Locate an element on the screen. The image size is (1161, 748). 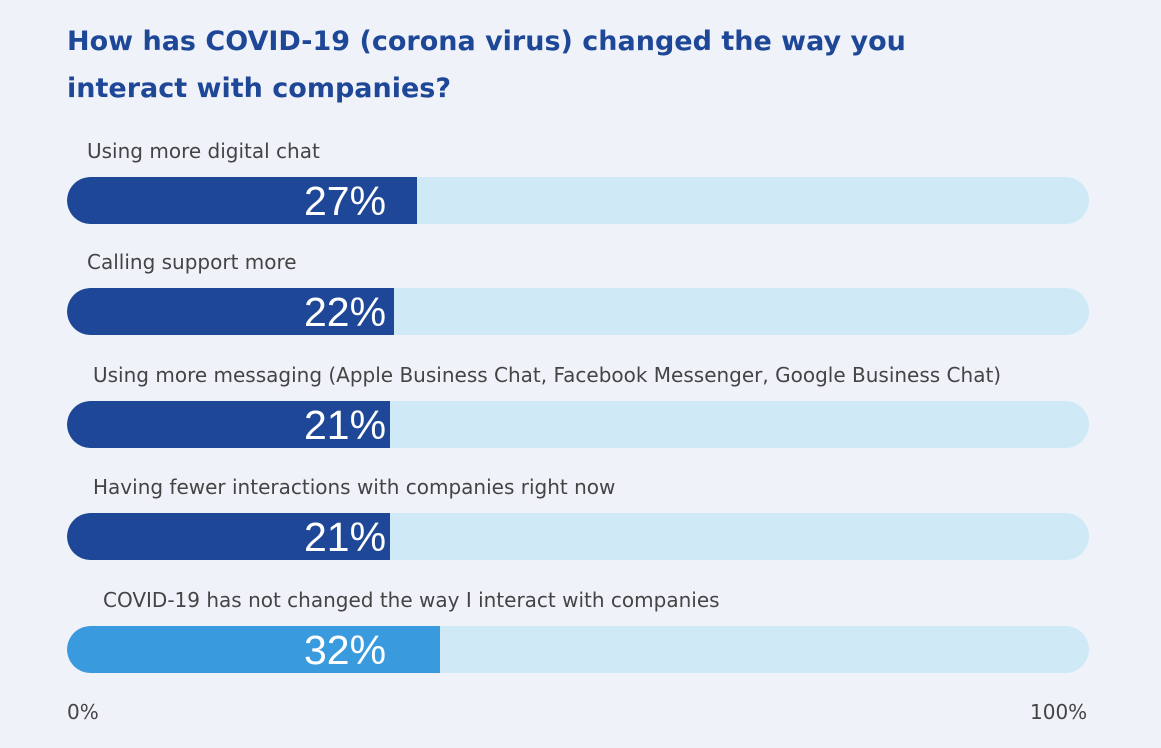
bar-track: 22% is located at coordinates (578, 311).